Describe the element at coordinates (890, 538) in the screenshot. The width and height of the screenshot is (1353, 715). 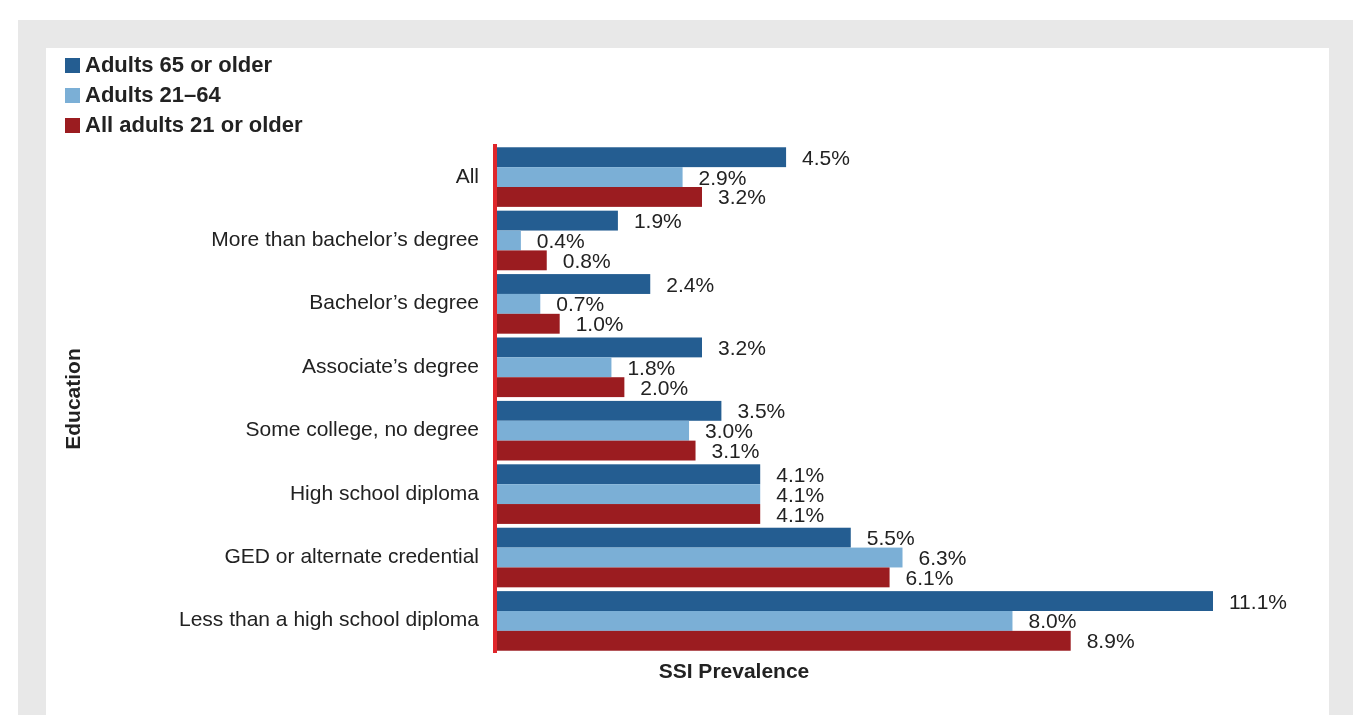
I see `data-label: 5.5%` at that location.